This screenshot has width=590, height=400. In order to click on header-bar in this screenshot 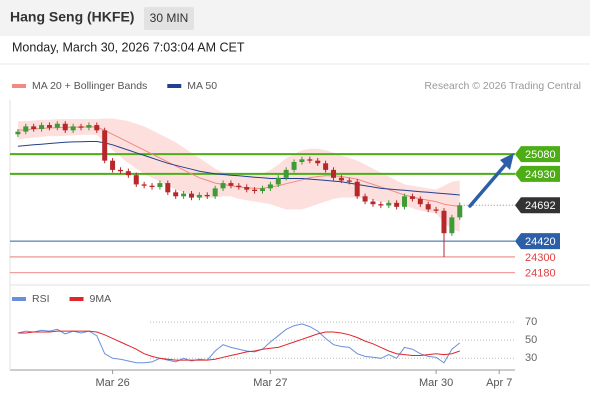, I will do `click(295, 18)`.